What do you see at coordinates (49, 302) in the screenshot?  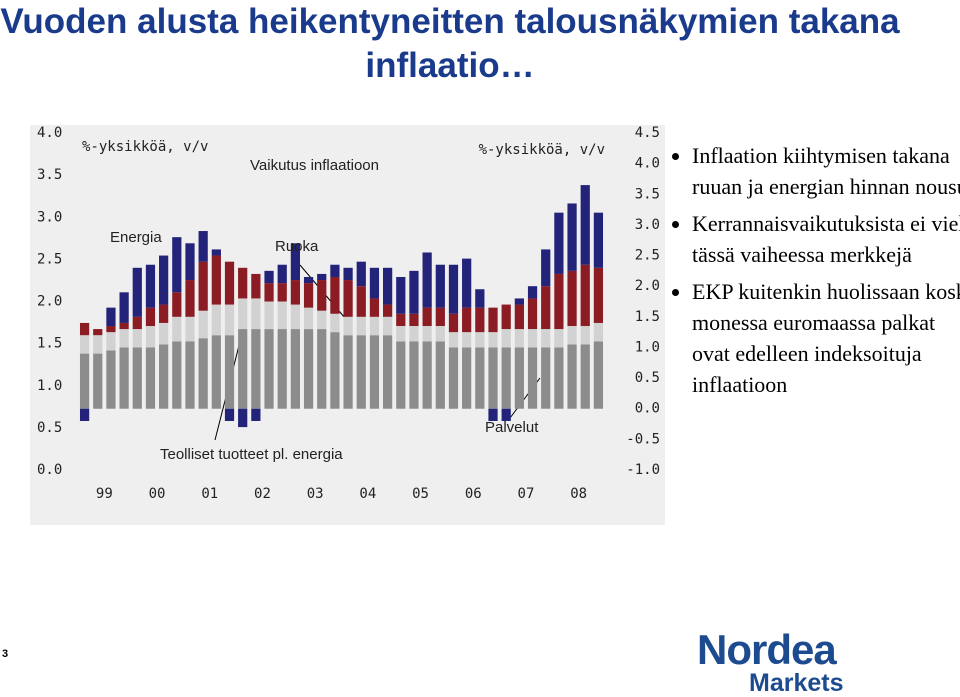 I see `y2-tick-label: 2.0` at bounding box center [49, 302].